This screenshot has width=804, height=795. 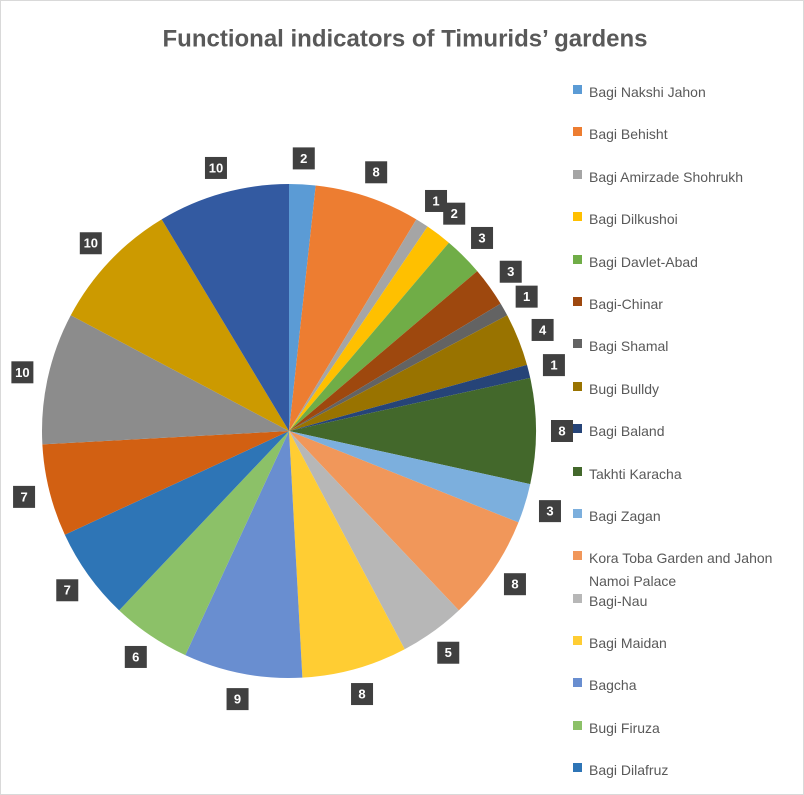 What do you see at coordinates (681, 570) in the screenshot?
I see `legend-label: Kora Toba Garden and Jahon Namoi Palace` at bounding box center [681, 570].